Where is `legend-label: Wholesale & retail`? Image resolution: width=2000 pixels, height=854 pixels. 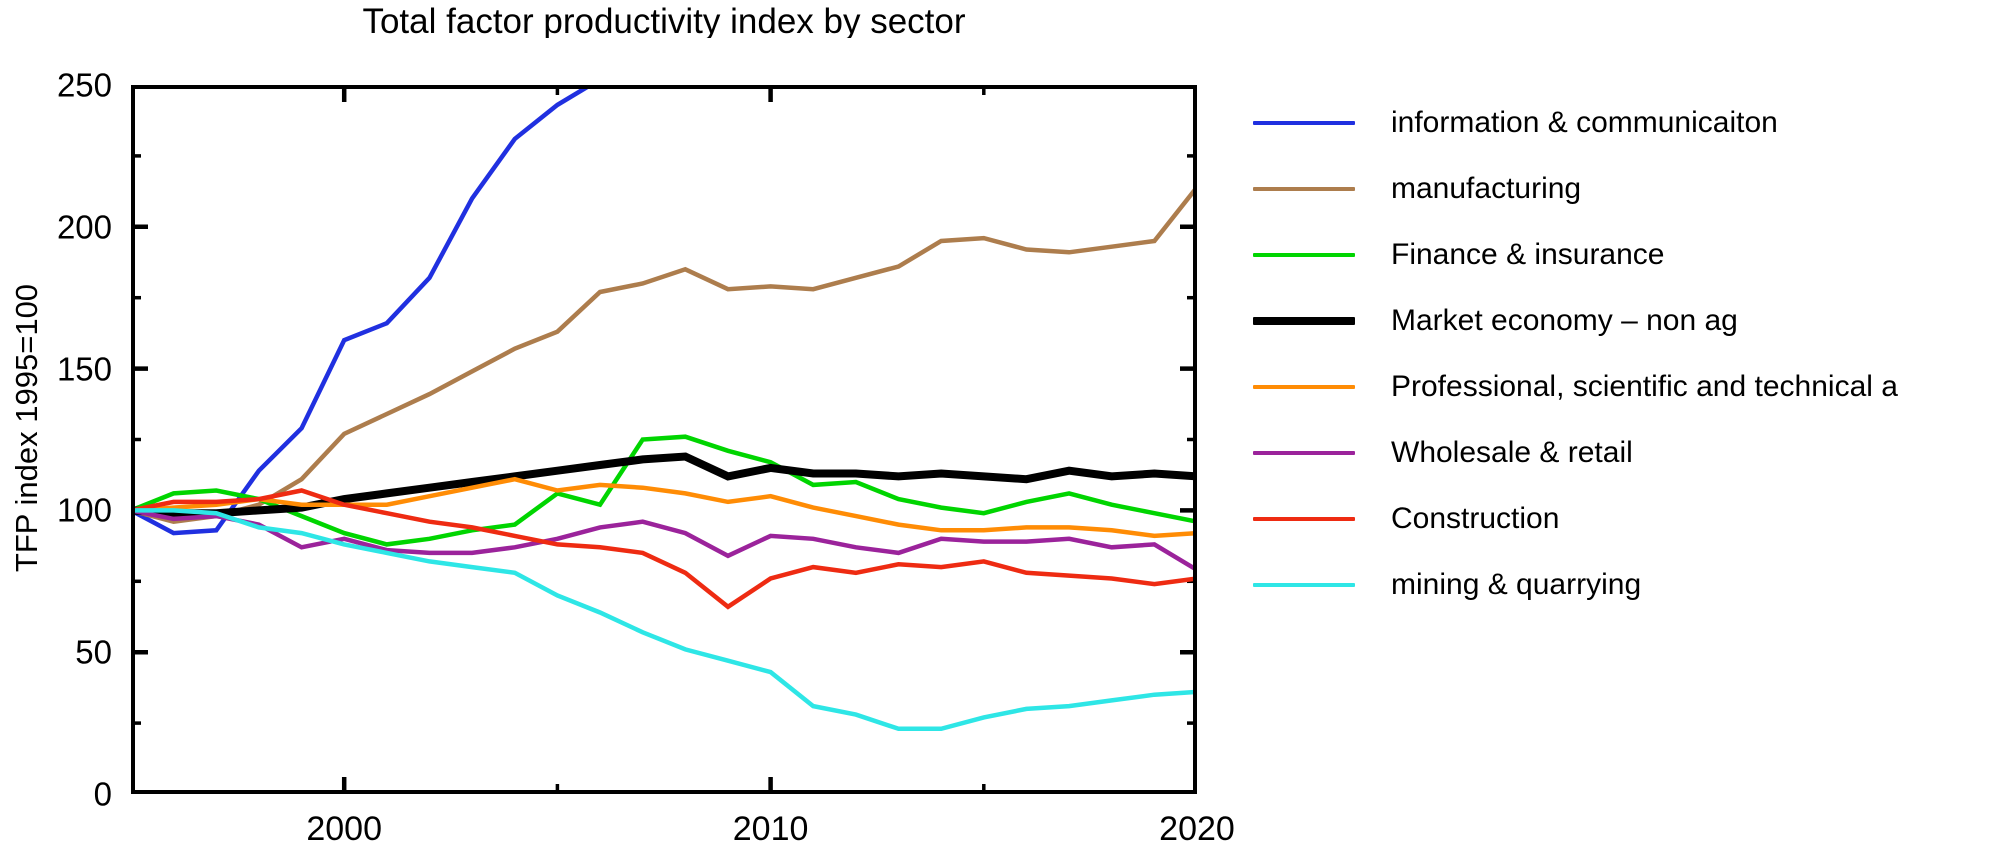
legend-label: Wholesale & retail is located at coordinates (1512, 452).